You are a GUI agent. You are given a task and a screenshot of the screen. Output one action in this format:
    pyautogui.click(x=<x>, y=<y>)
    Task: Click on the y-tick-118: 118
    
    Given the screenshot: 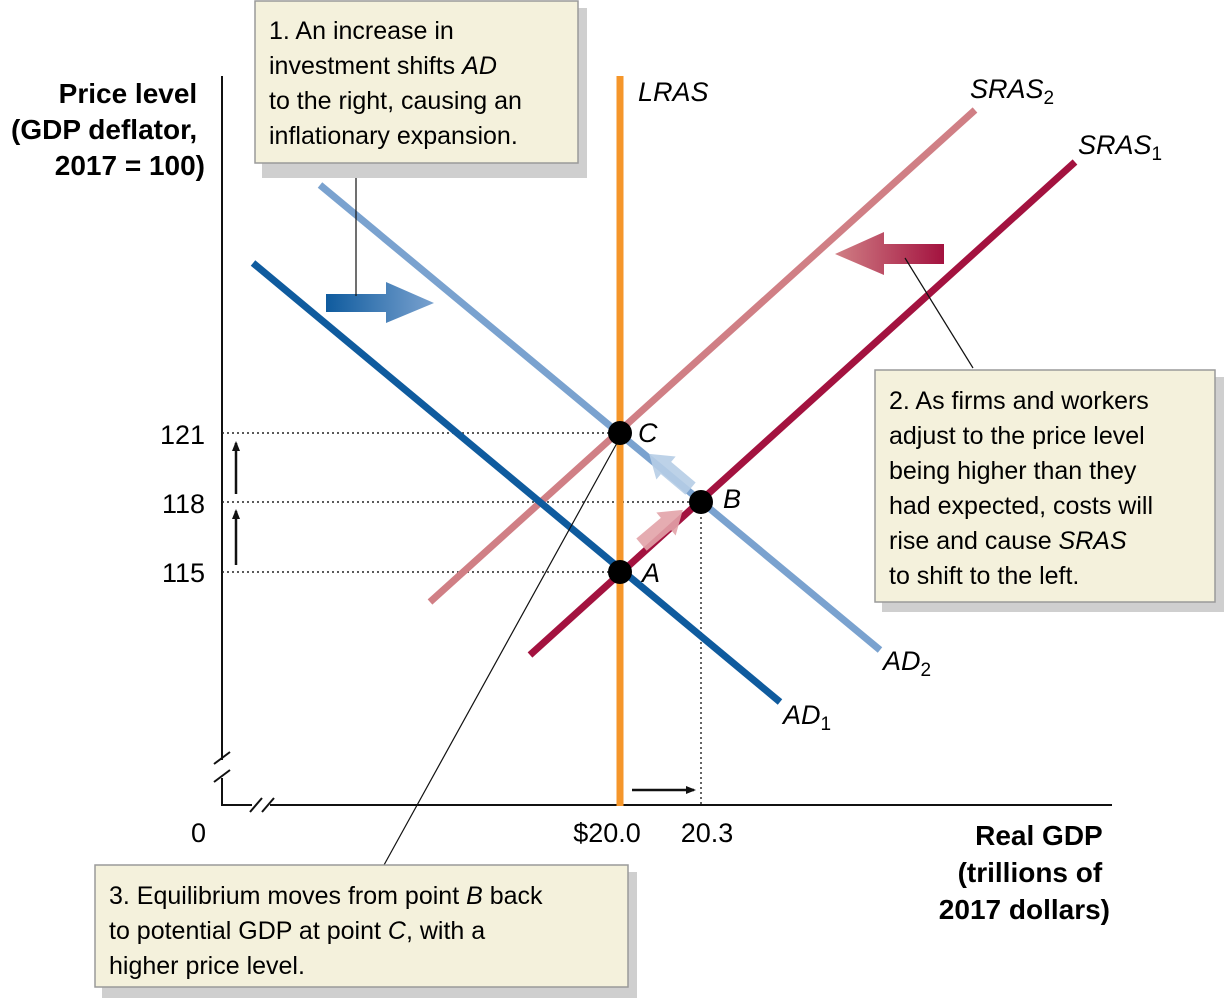 What is the action you would take?
    pyautogui.click(x=183, y=504)
    